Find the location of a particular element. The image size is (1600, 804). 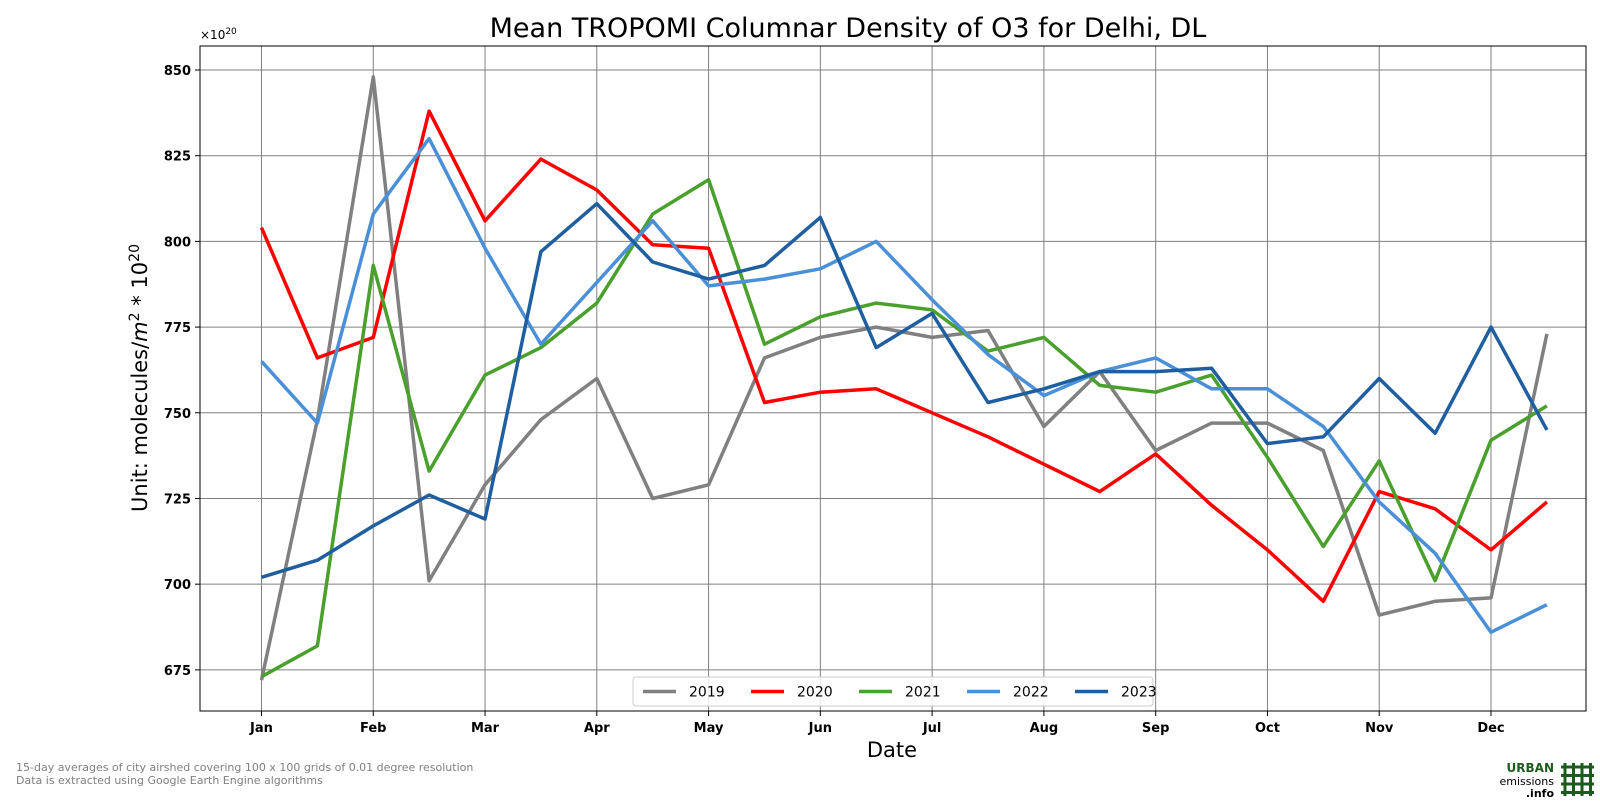

x-tick-label: May is located at coordinates (709, 728).